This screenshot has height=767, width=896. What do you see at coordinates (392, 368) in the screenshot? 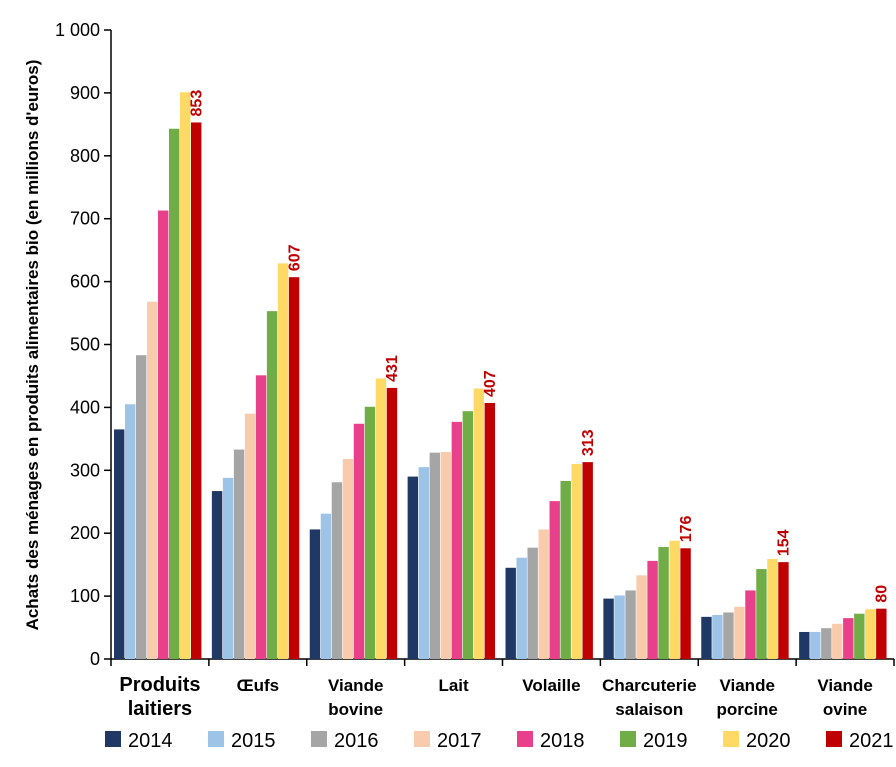
I see `data-label: 431` at bounding box center [392, 368].